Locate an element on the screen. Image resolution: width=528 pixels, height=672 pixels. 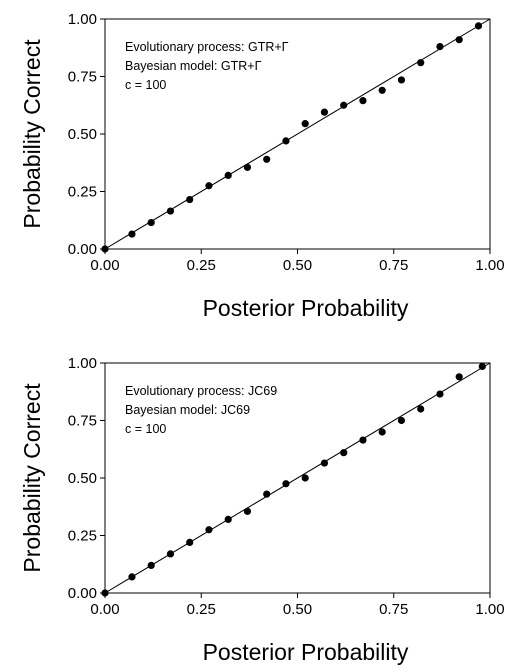
annotation-line-1: Evolutionary process: JC69 is located at coordinates (201, 391).